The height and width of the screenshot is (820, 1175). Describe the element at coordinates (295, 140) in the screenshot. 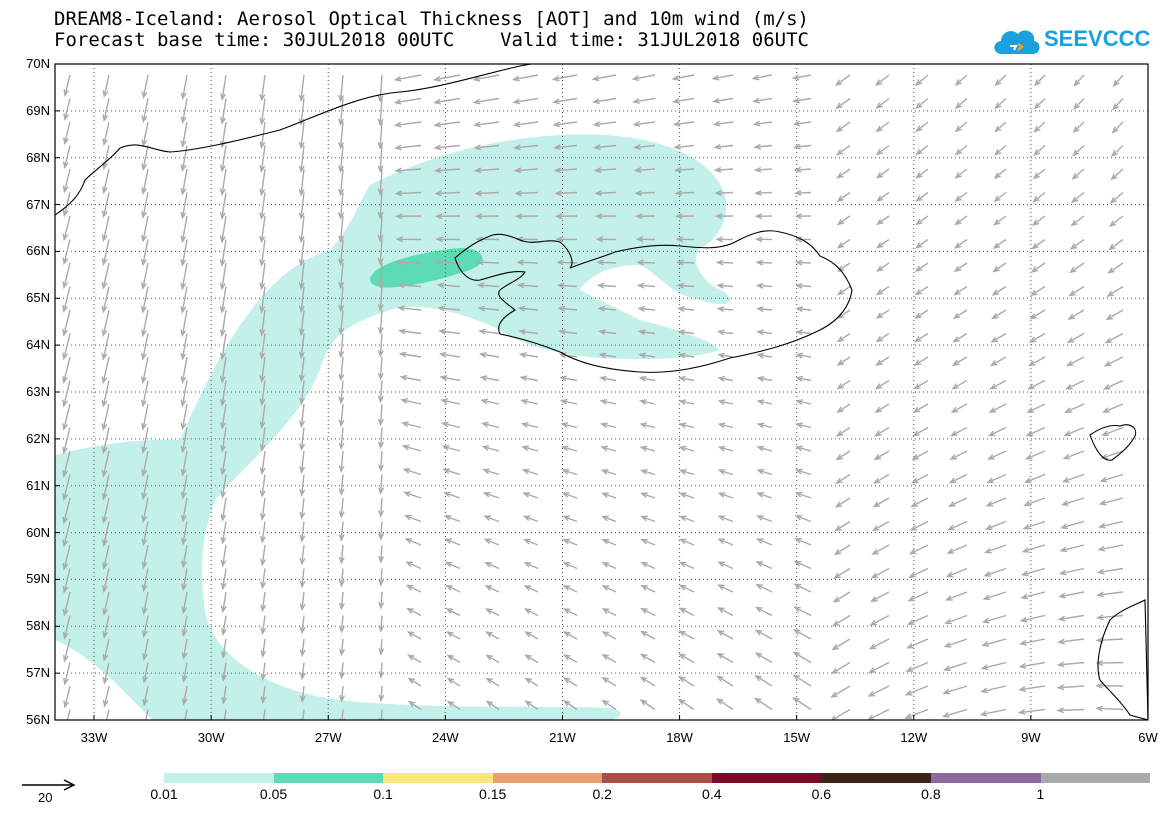

I see `greenland-coastline` at that location.